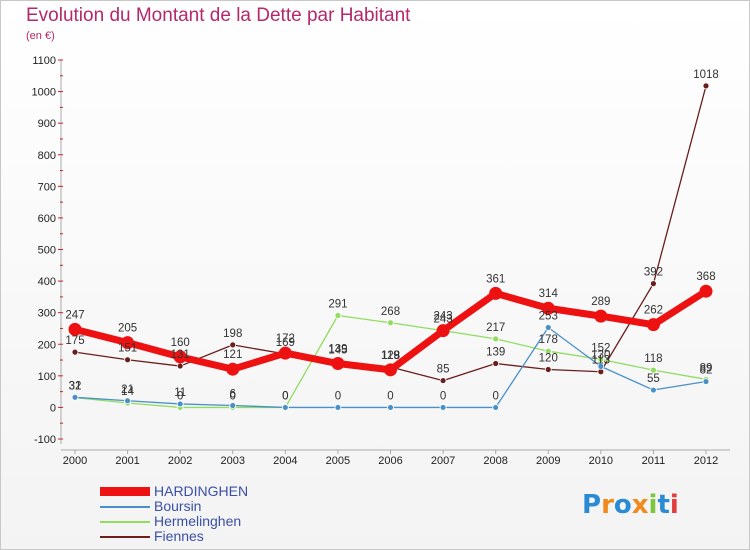 Image resolution: width=750 pixels, height=550 pixels. I want to click on data-label: 139, so click(337, 350).